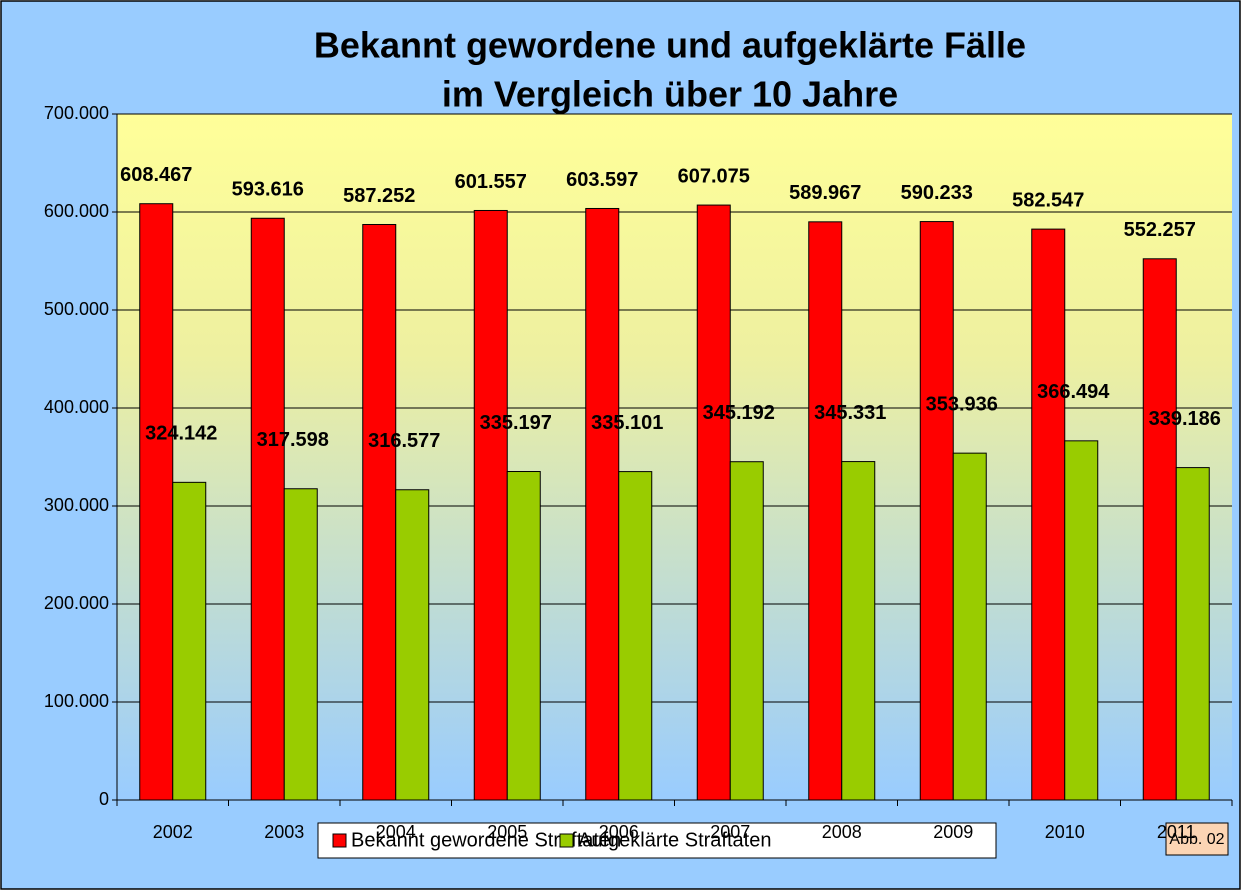 Image resolution: width=1241 pixels, height=890 pixels. What do you see at coordinates (1160, 230) in the screenshot?
I see `data-label: 552.257` at bounding box center [1160, 230].